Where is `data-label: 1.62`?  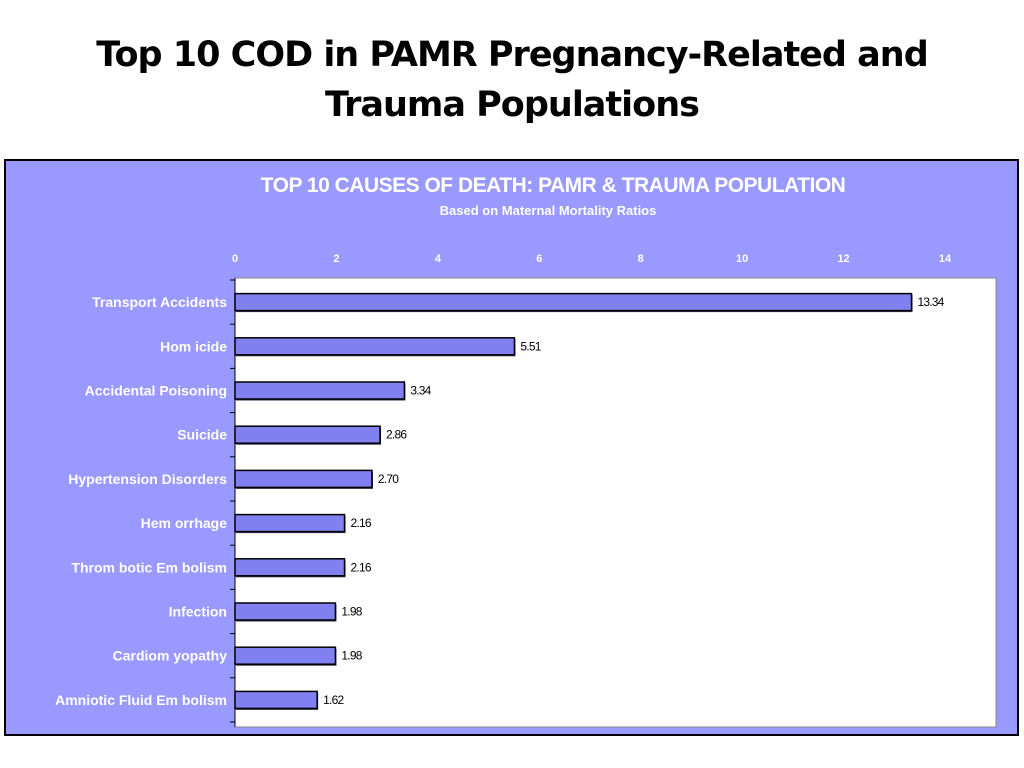 data-label: 1.62 is located at coordinates (333, 700).